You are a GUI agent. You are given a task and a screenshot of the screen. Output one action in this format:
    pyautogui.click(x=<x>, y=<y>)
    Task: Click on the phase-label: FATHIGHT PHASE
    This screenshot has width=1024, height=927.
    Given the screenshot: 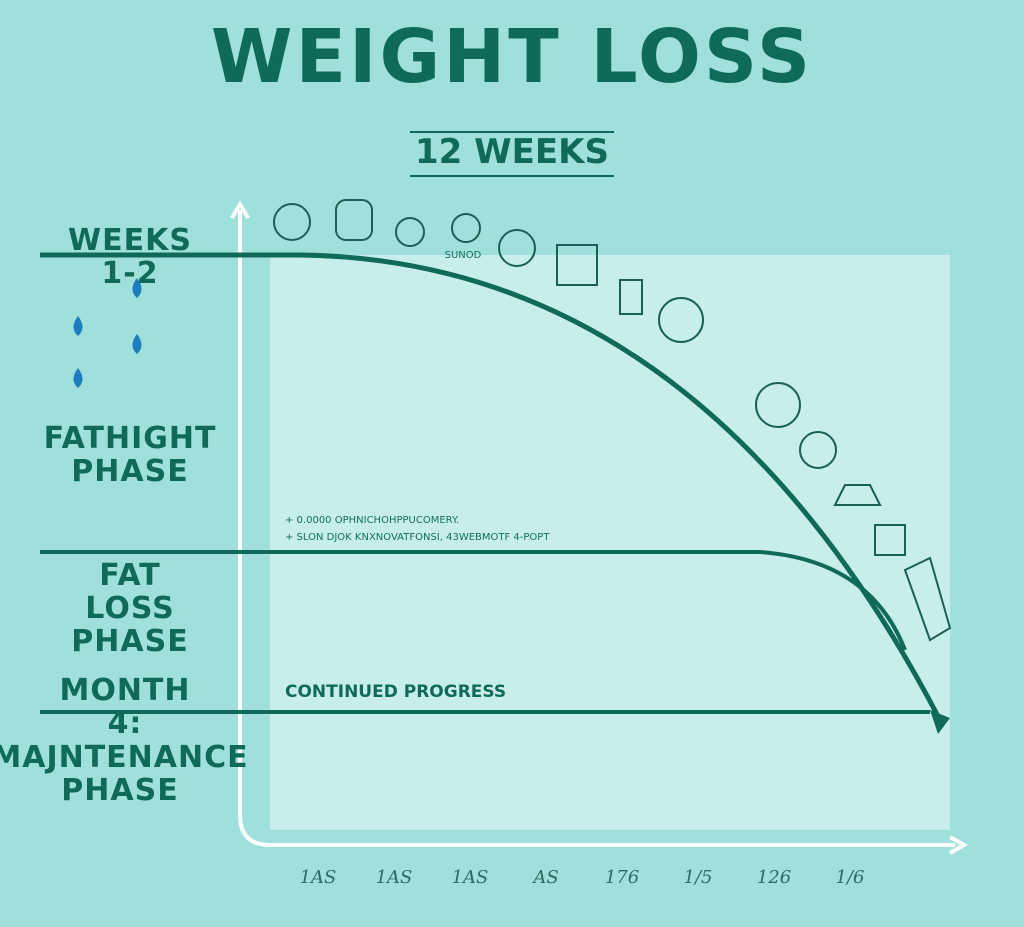 What is the action you would take?
    pyautogui.click(x=130, y=455)
    